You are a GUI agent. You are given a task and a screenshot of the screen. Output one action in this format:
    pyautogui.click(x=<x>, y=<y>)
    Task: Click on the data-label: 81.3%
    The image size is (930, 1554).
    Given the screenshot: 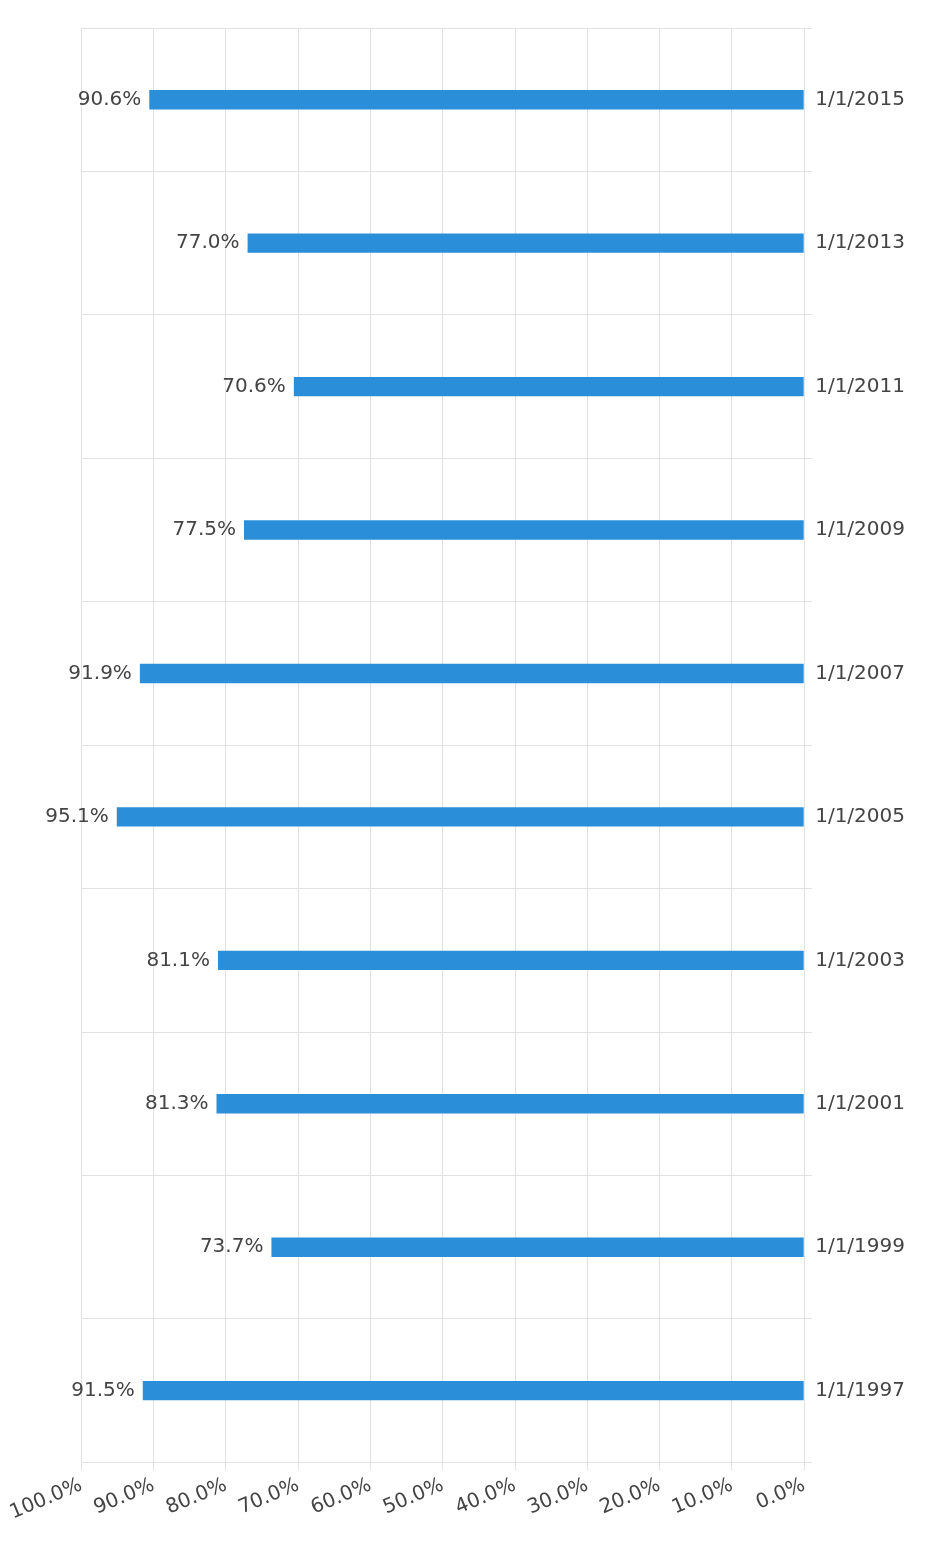 What is the action you would take?
    pyautogui.click(x=176, y=1102)
    